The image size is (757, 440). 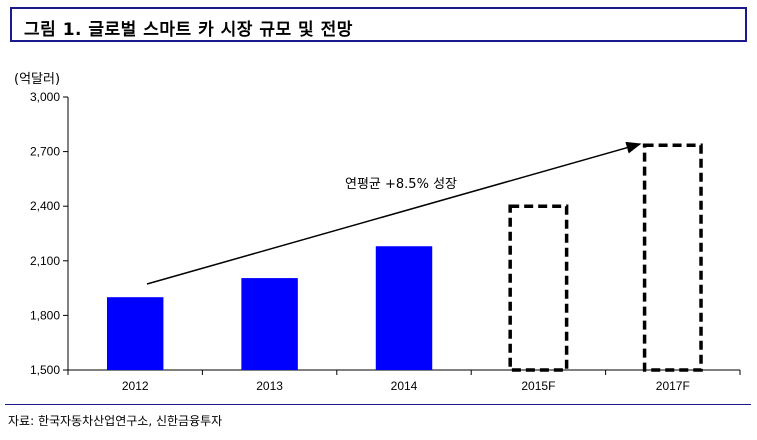 I want to click on x-tick-label: 2013, so click(x=269, y=386).